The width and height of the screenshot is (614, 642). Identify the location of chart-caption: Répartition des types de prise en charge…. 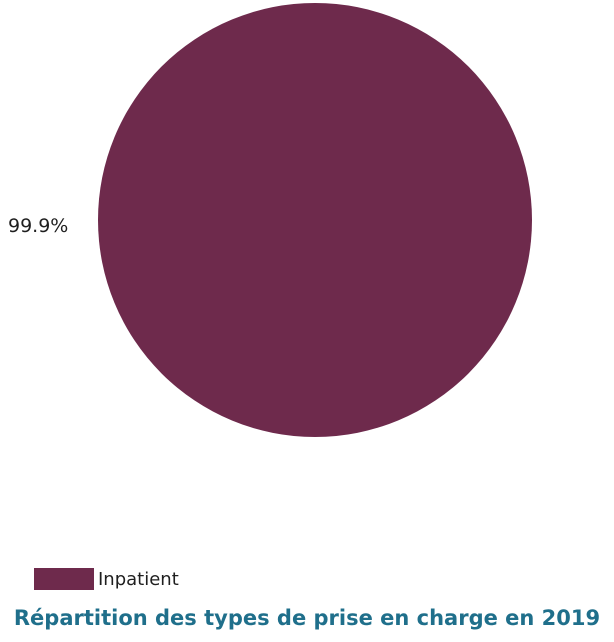
(307, 618).